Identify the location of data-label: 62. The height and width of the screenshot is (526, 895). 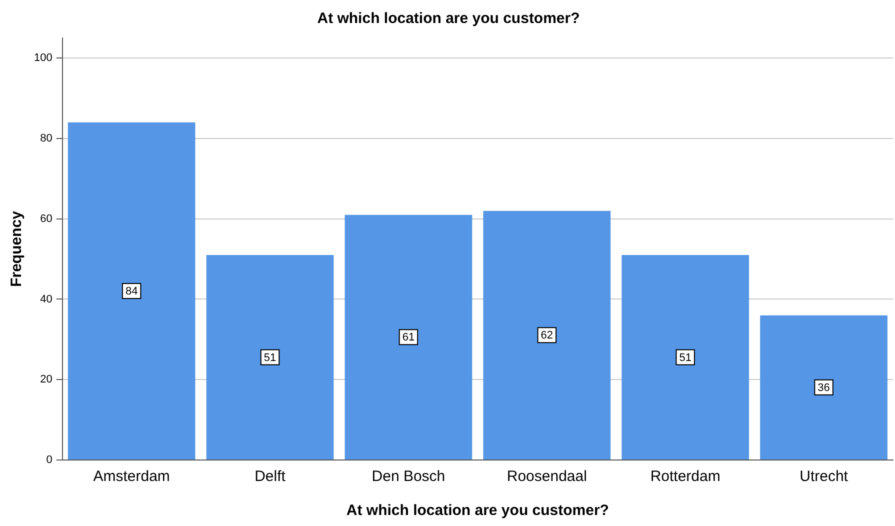
(547, 336).